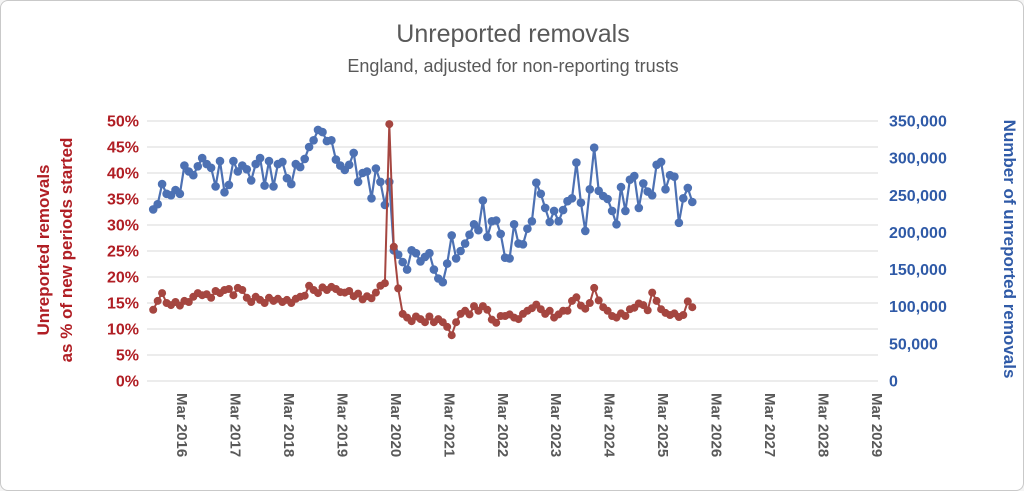 The width and height of the screenshot is (1024, 491). I want to click on x-tick-label: Mar 2021, so click(448, 425).